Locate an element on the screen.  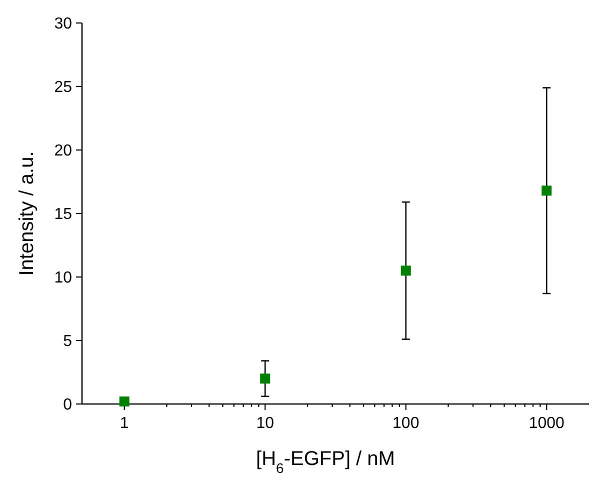
y-tick-label: 5 is located at coordinates (67, 341).